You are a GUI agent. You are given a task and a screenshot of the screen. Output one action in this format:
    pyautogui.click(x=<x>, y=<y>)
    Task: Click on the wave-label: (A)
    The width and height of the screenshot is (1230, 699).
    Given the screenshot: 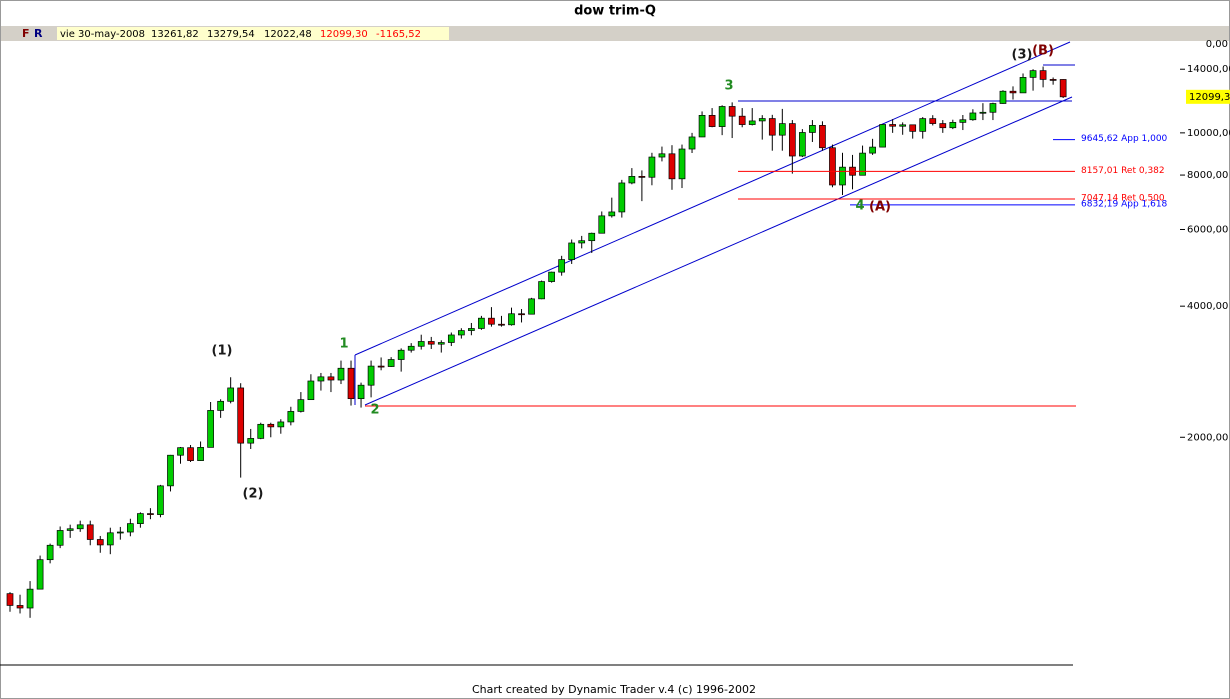 What is the action you would take?
    pyautogui.click(x=880, y=207)
    